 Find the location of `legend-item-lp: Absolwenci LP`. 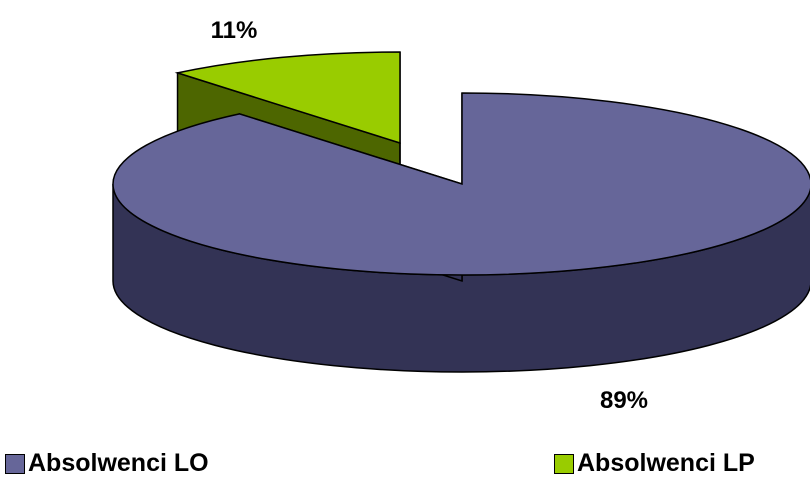

legend-item-lp: Absolwenci LP is located at coordinates (654, 463).